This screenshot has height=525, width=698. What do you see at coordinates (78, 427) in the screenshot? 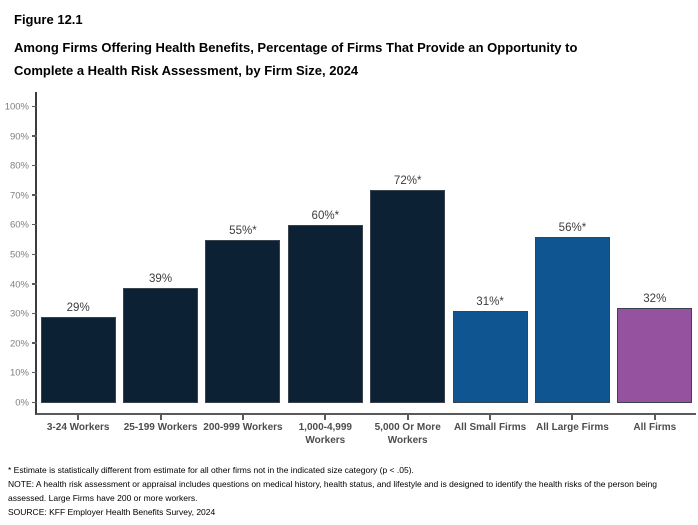
I see `x-axis-category-label: 3-24 Workers` at bounding box center [78, 427].